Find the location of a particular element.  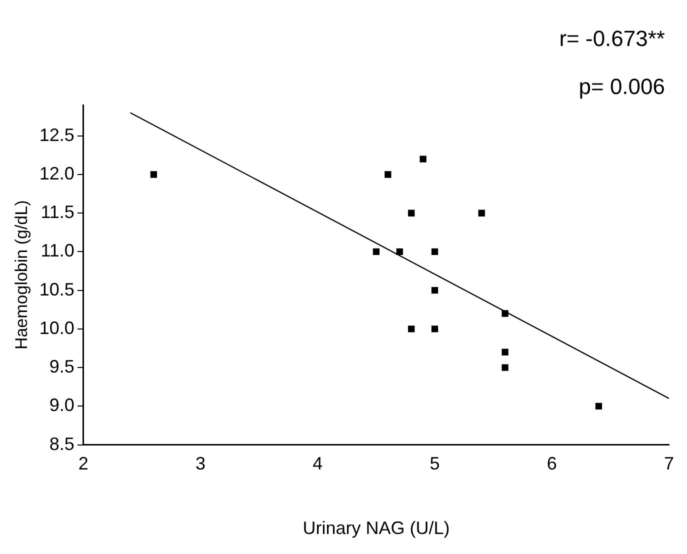

y-tick-label: 9.0 is located at coordinates (61, 405).